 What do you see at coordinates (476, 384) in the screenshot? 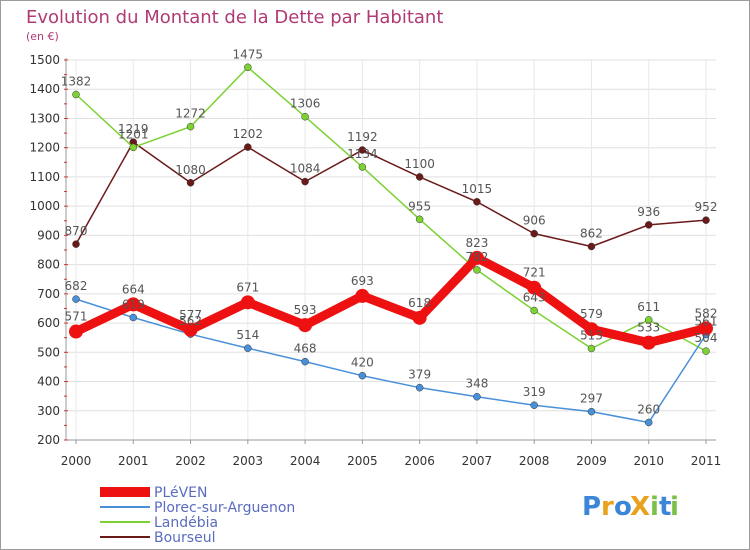
I see `data-label-plorec-sur-arguenon: 348` at bounding box center [476, 384].